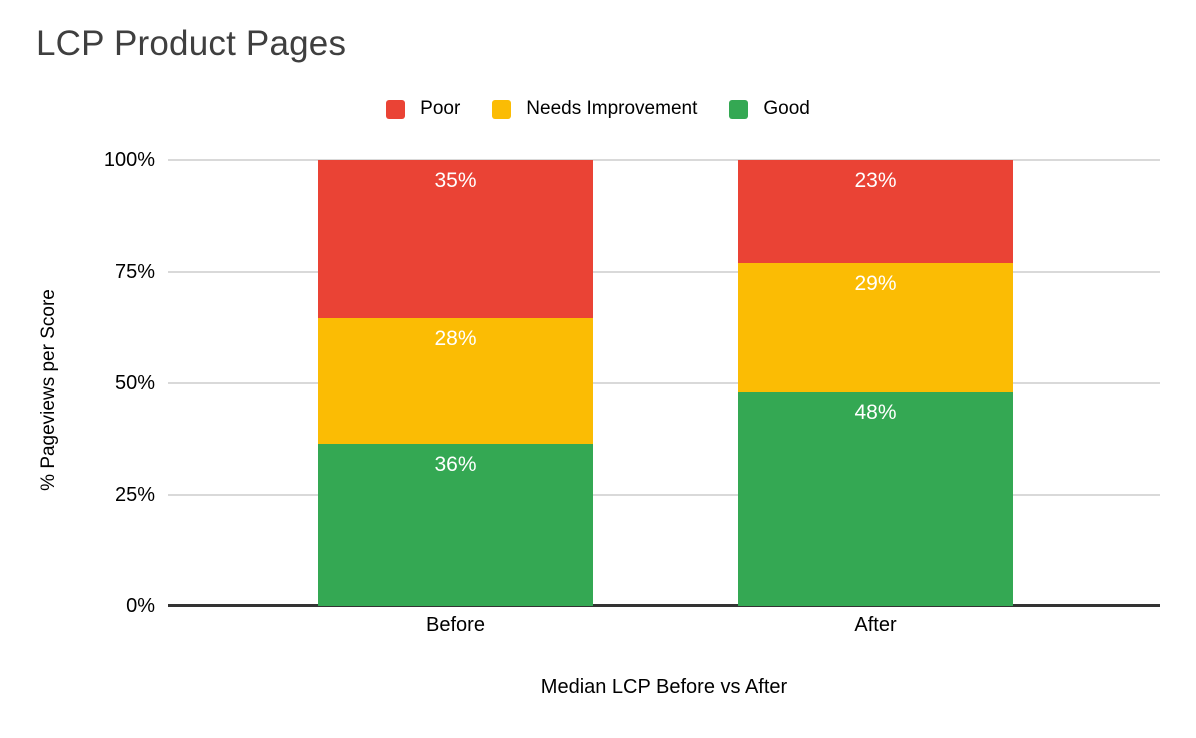 This screenshot has width=1196, height=738. I want to click on y-tick-label: 100%, so click(129, 160).